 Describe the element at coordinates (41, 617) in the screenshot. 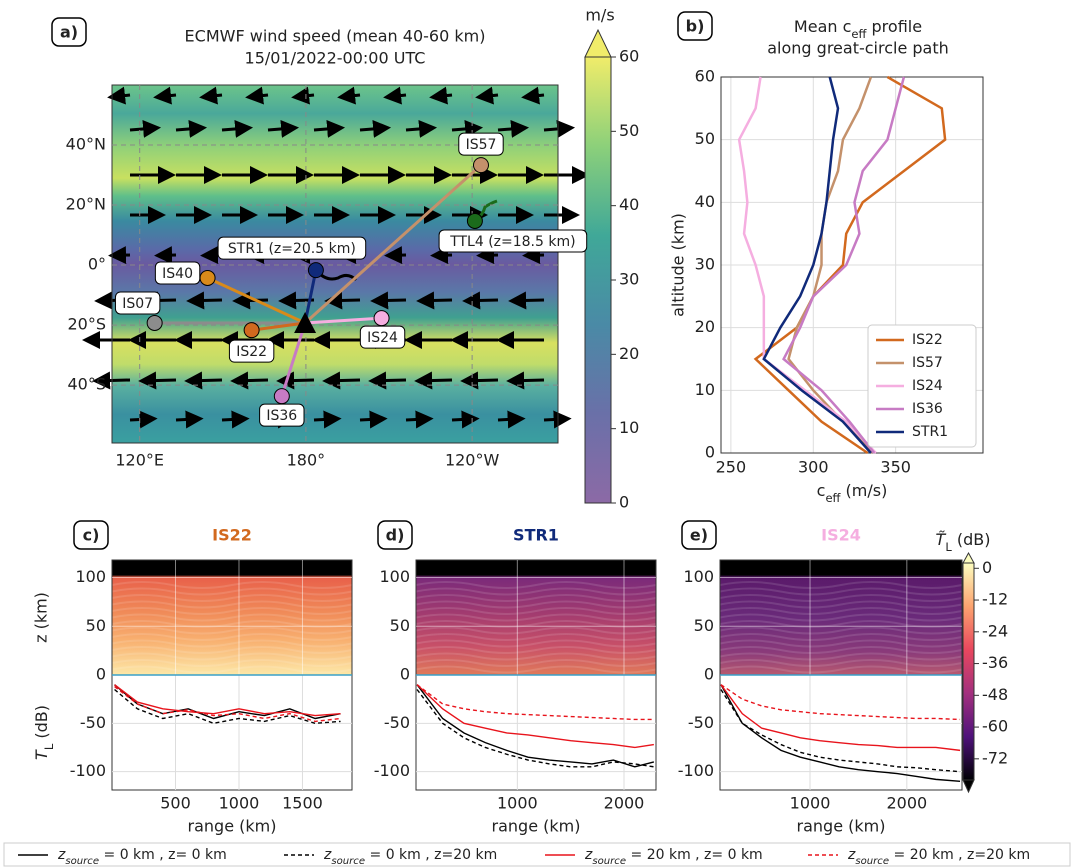

I see `y-axis-label: z (km)` at that location.